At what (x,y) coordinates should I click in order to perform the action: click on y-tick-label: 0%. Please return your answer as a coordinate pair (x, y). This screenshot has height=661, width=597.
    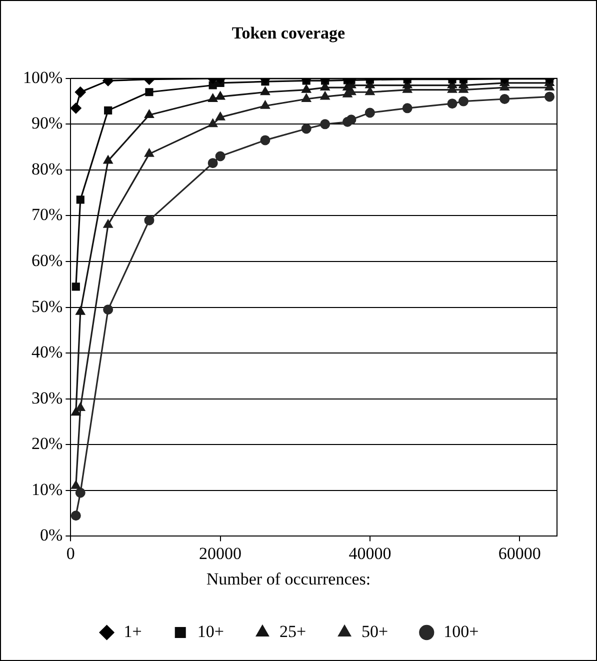
    Looking at the image, I should click on (51, 535).